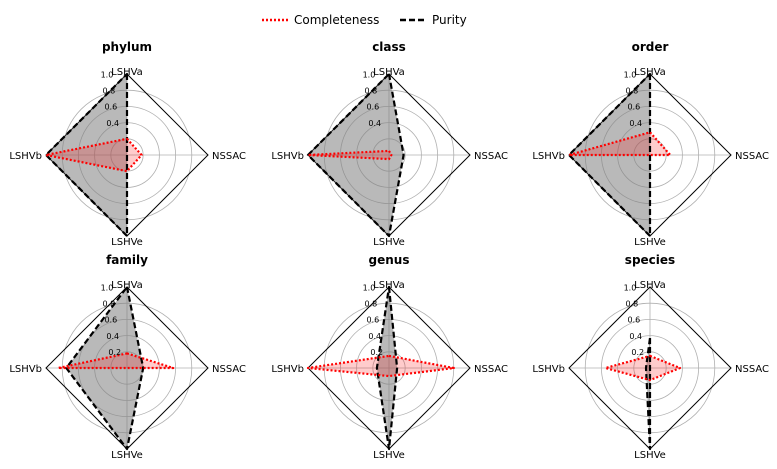 This screenshot has width=777, height=469. Describe the element at coordinates (449, 20) in the screenshot. I see `legend-label-purity: Purity` at that location.